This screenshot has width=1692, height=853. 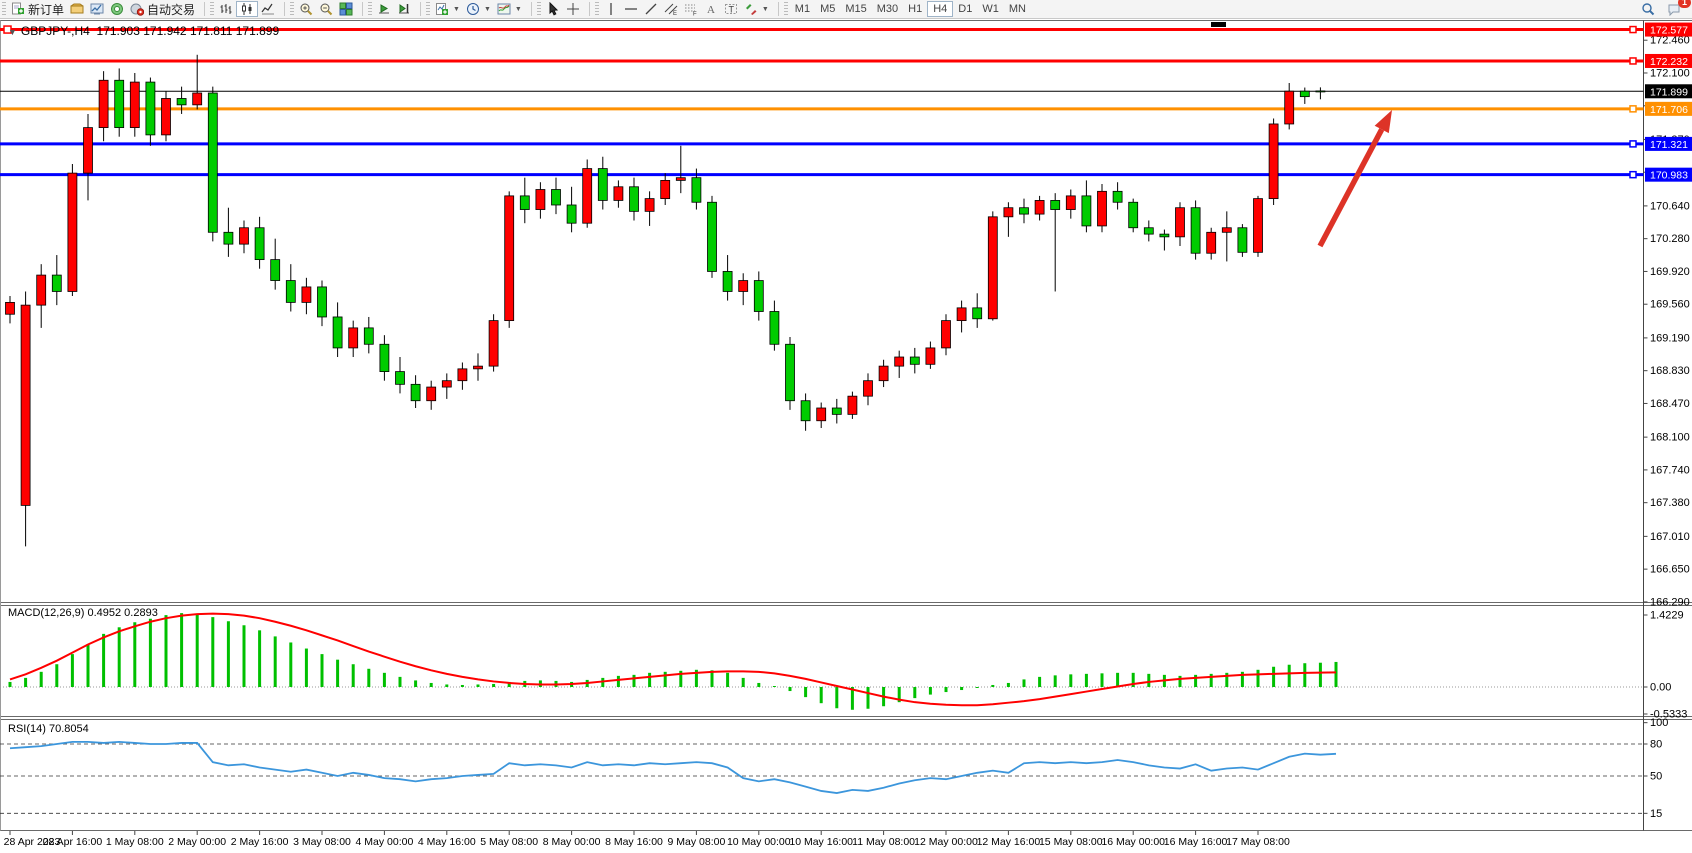 I want to click on templates-button: ▼, so click(x=509, y=9).